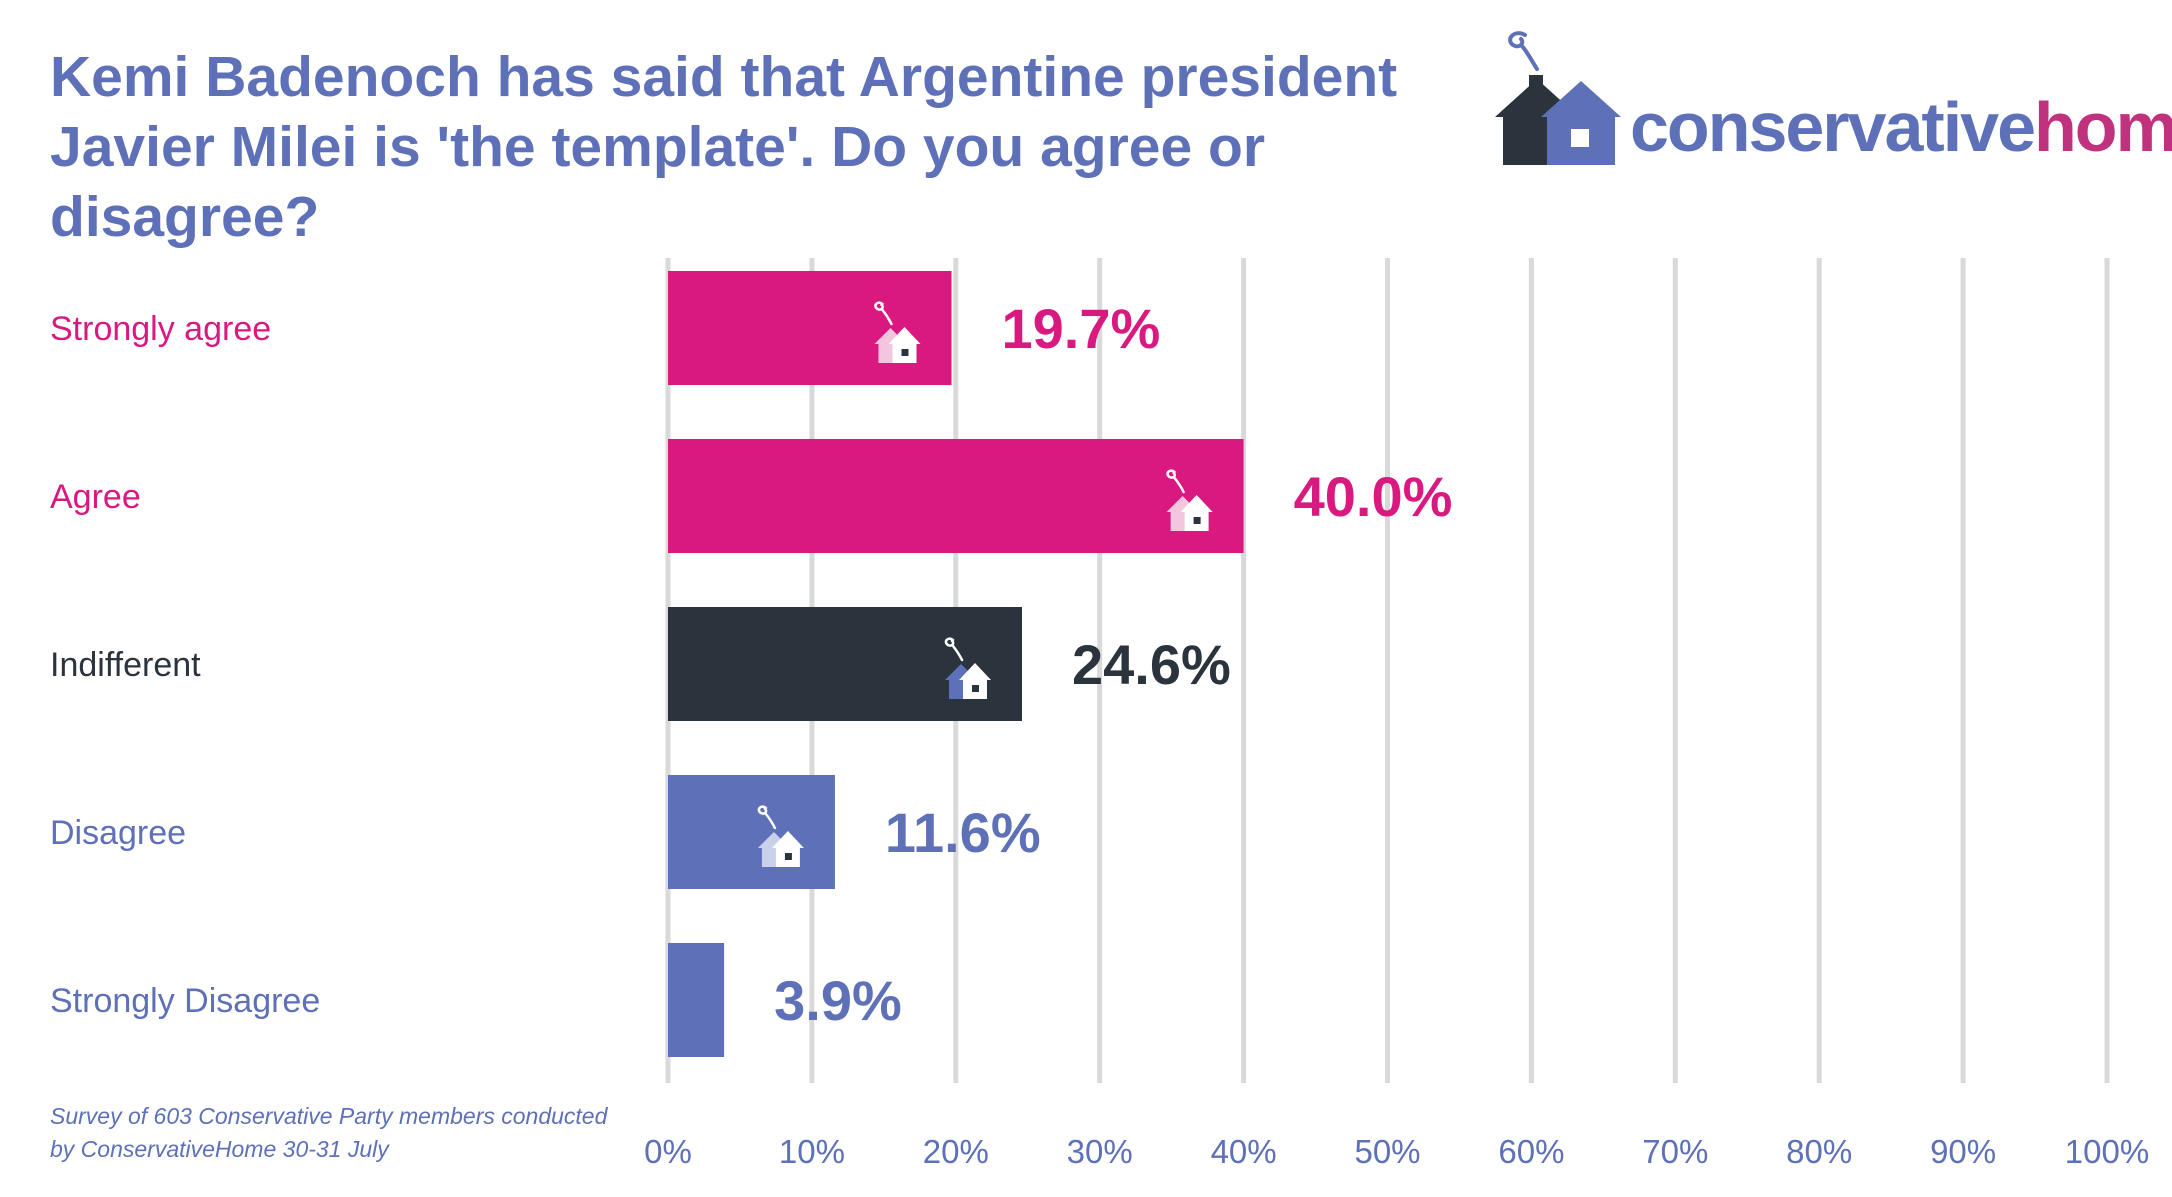  Describe the element at coordinates (956, 1151) in the screenshot. I see `x-tick-label: 20%` at that location.